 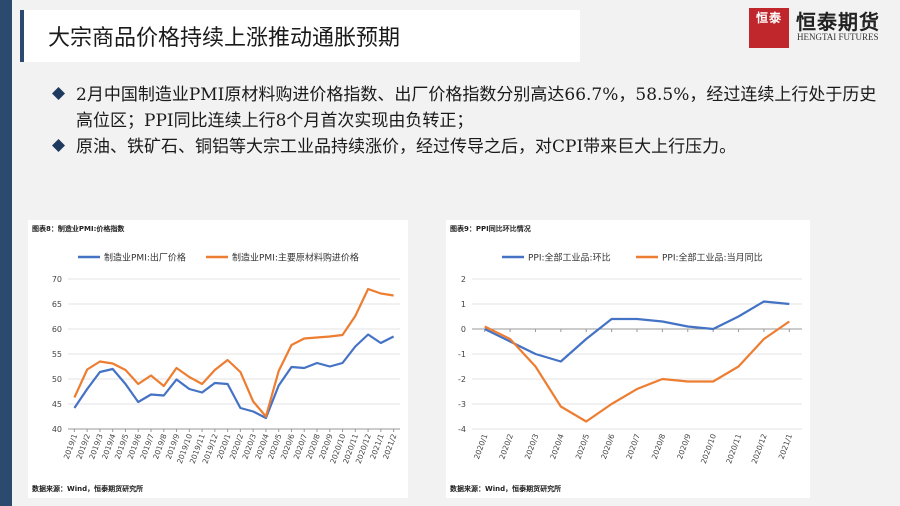 I want to click on left-chart-caption: 图表8：制造业PMI:价格指数, so click(x=78, y=229).